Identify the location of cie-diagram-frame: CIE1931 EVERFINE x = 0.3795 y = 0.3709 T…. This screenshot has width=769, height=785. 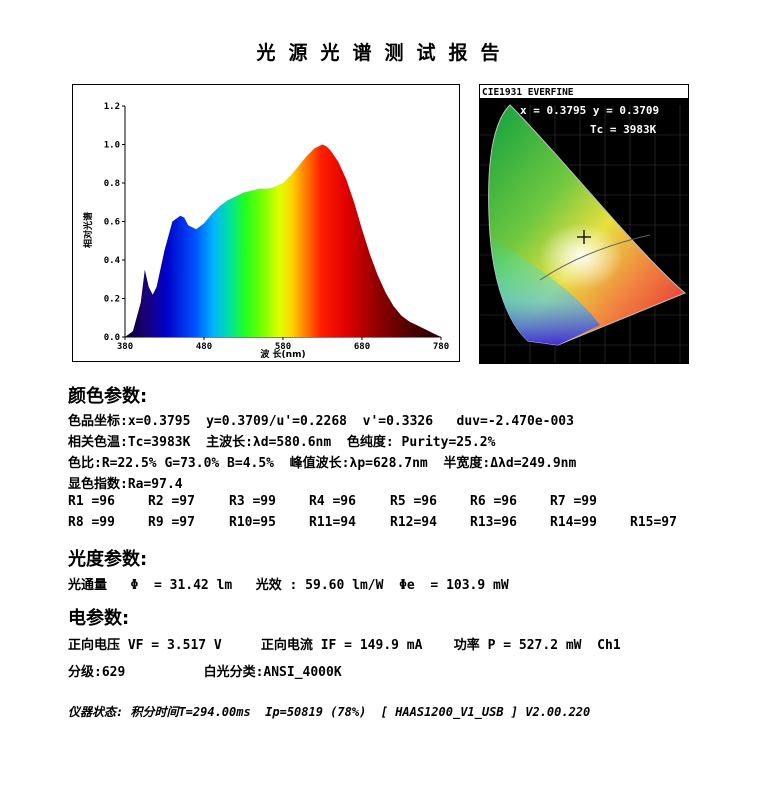
(584, 224).